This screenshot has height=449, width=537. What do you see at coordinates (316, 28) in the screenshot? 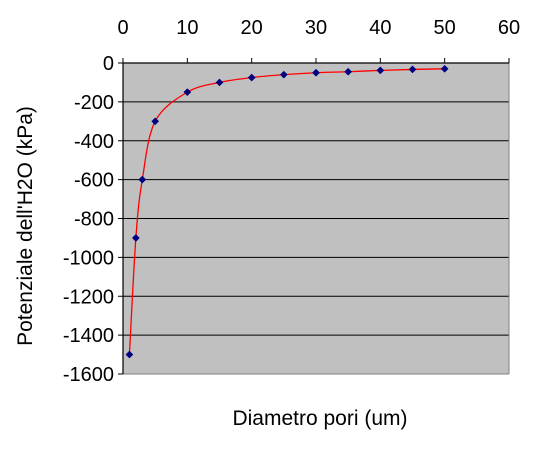
I see `x-tick-label: 30` at bounding box center [316, 28].